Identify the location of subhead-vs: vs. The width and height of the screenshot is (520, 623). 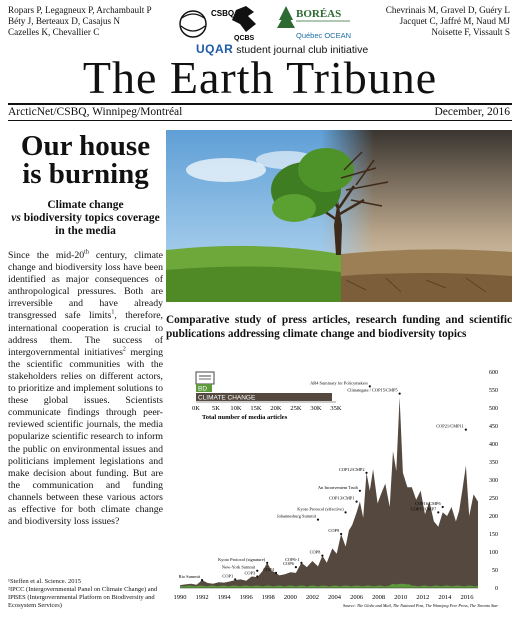
(16, 218).